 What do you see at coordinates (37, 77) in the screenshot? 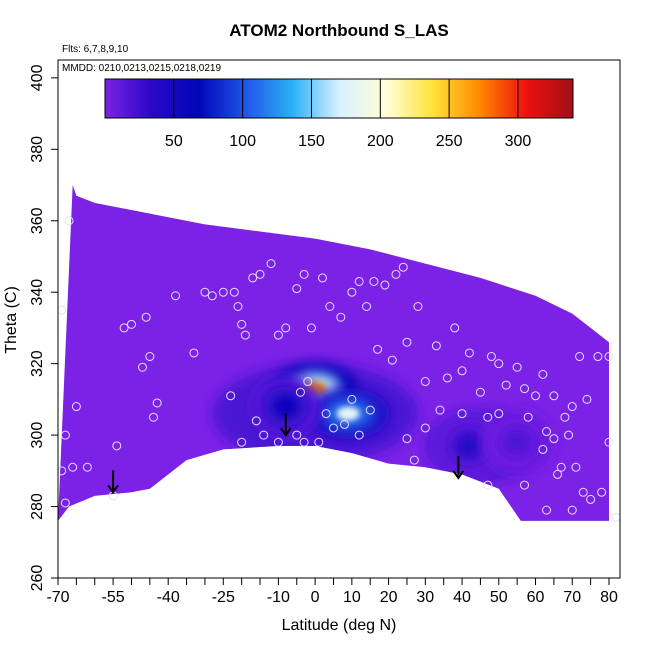
I see `y-tick-label: 400` at bounding box center [37, 77].